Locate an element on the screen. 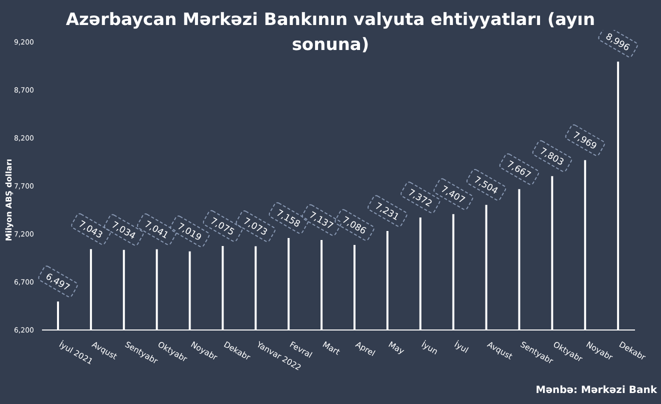 The width and height of the screenshot is (661, 404). x-tick-label: May is located at coordinates (396, 348).